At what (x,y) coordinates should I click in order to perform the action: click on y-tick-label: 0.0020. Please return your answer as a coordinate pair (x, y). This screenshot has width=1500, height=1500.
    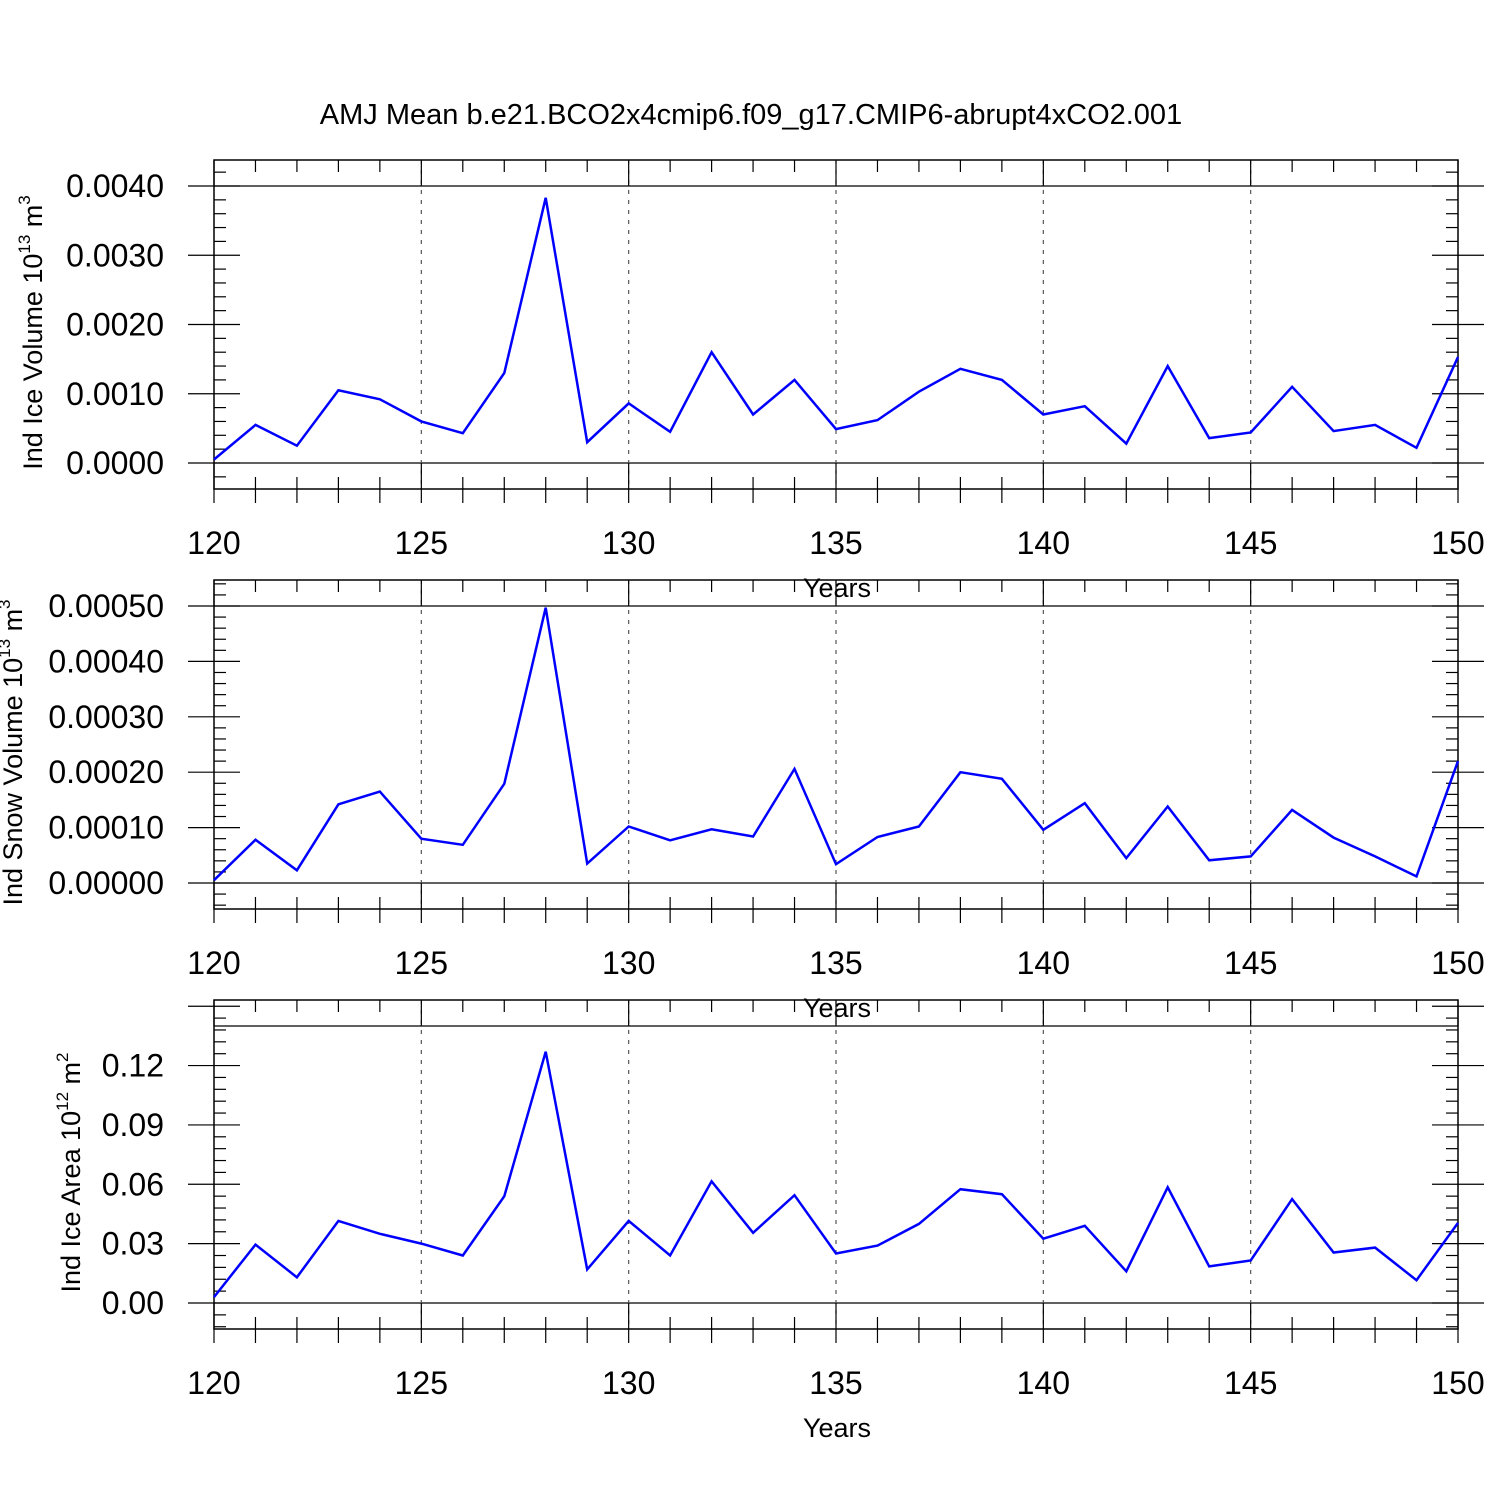
    Looking at the image, I should click on (115, 325).